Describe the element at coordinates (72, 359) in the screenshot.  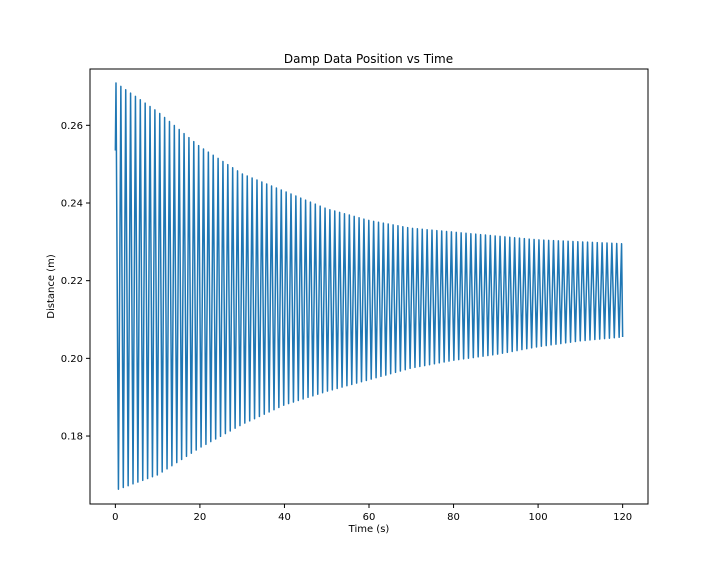
I see `y-tick-label: 0.20` at that location.